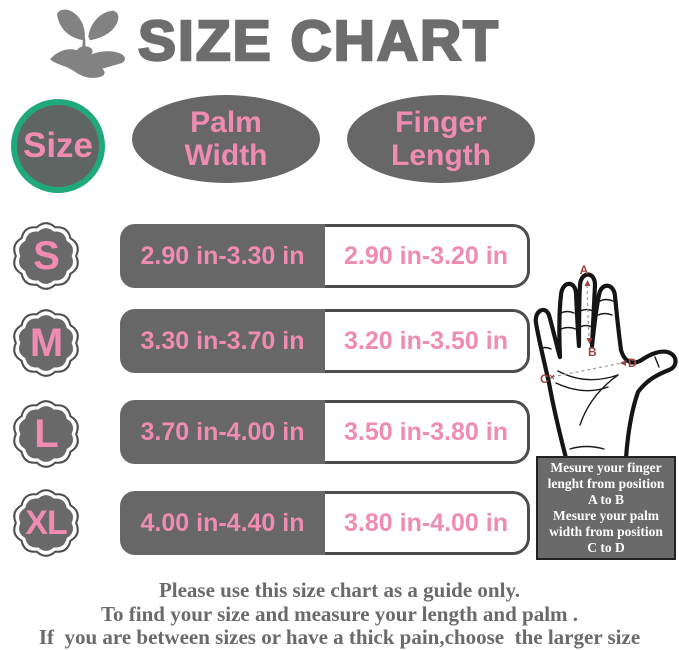  I want to click on hand-outline, so click(605, 365).